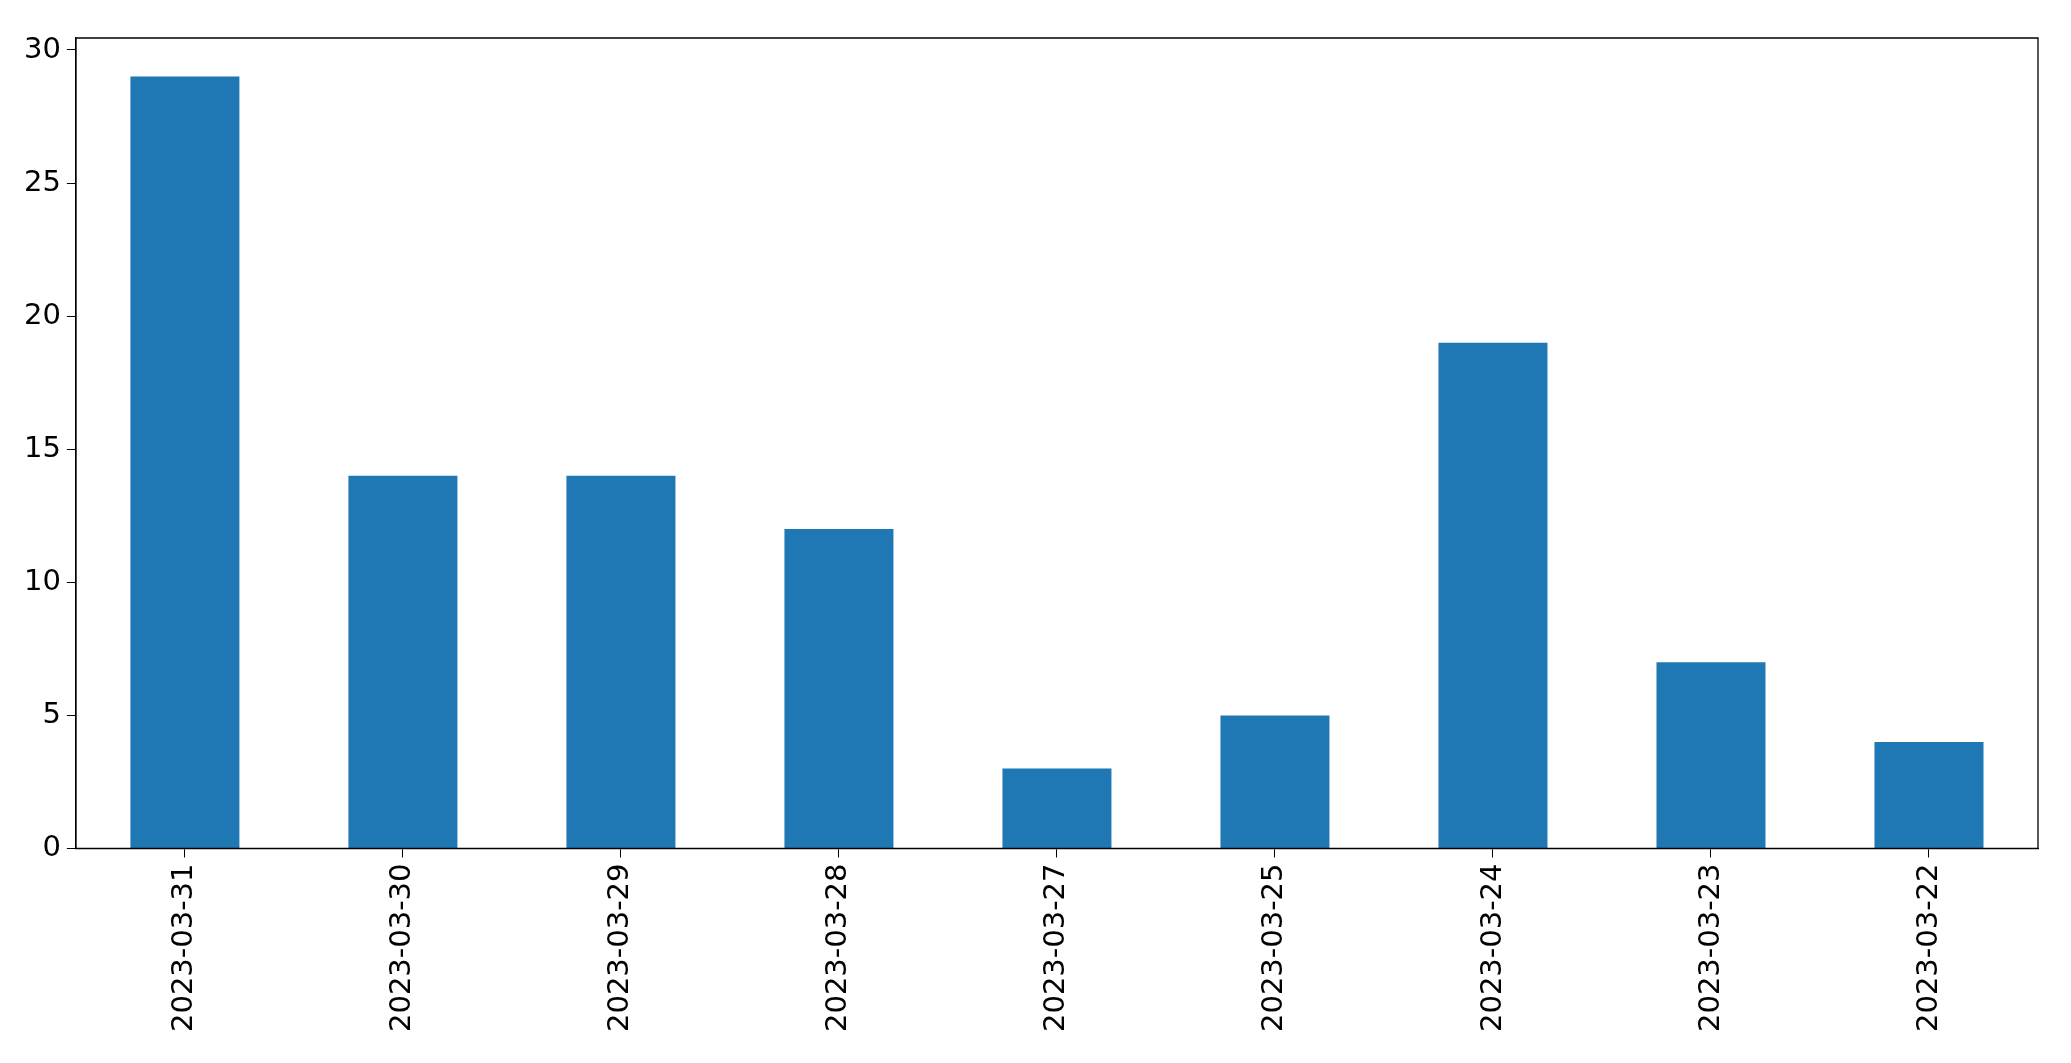 The image size is (2071, 1063). I want to click on y-tick-label: 20, so click(42, 313).